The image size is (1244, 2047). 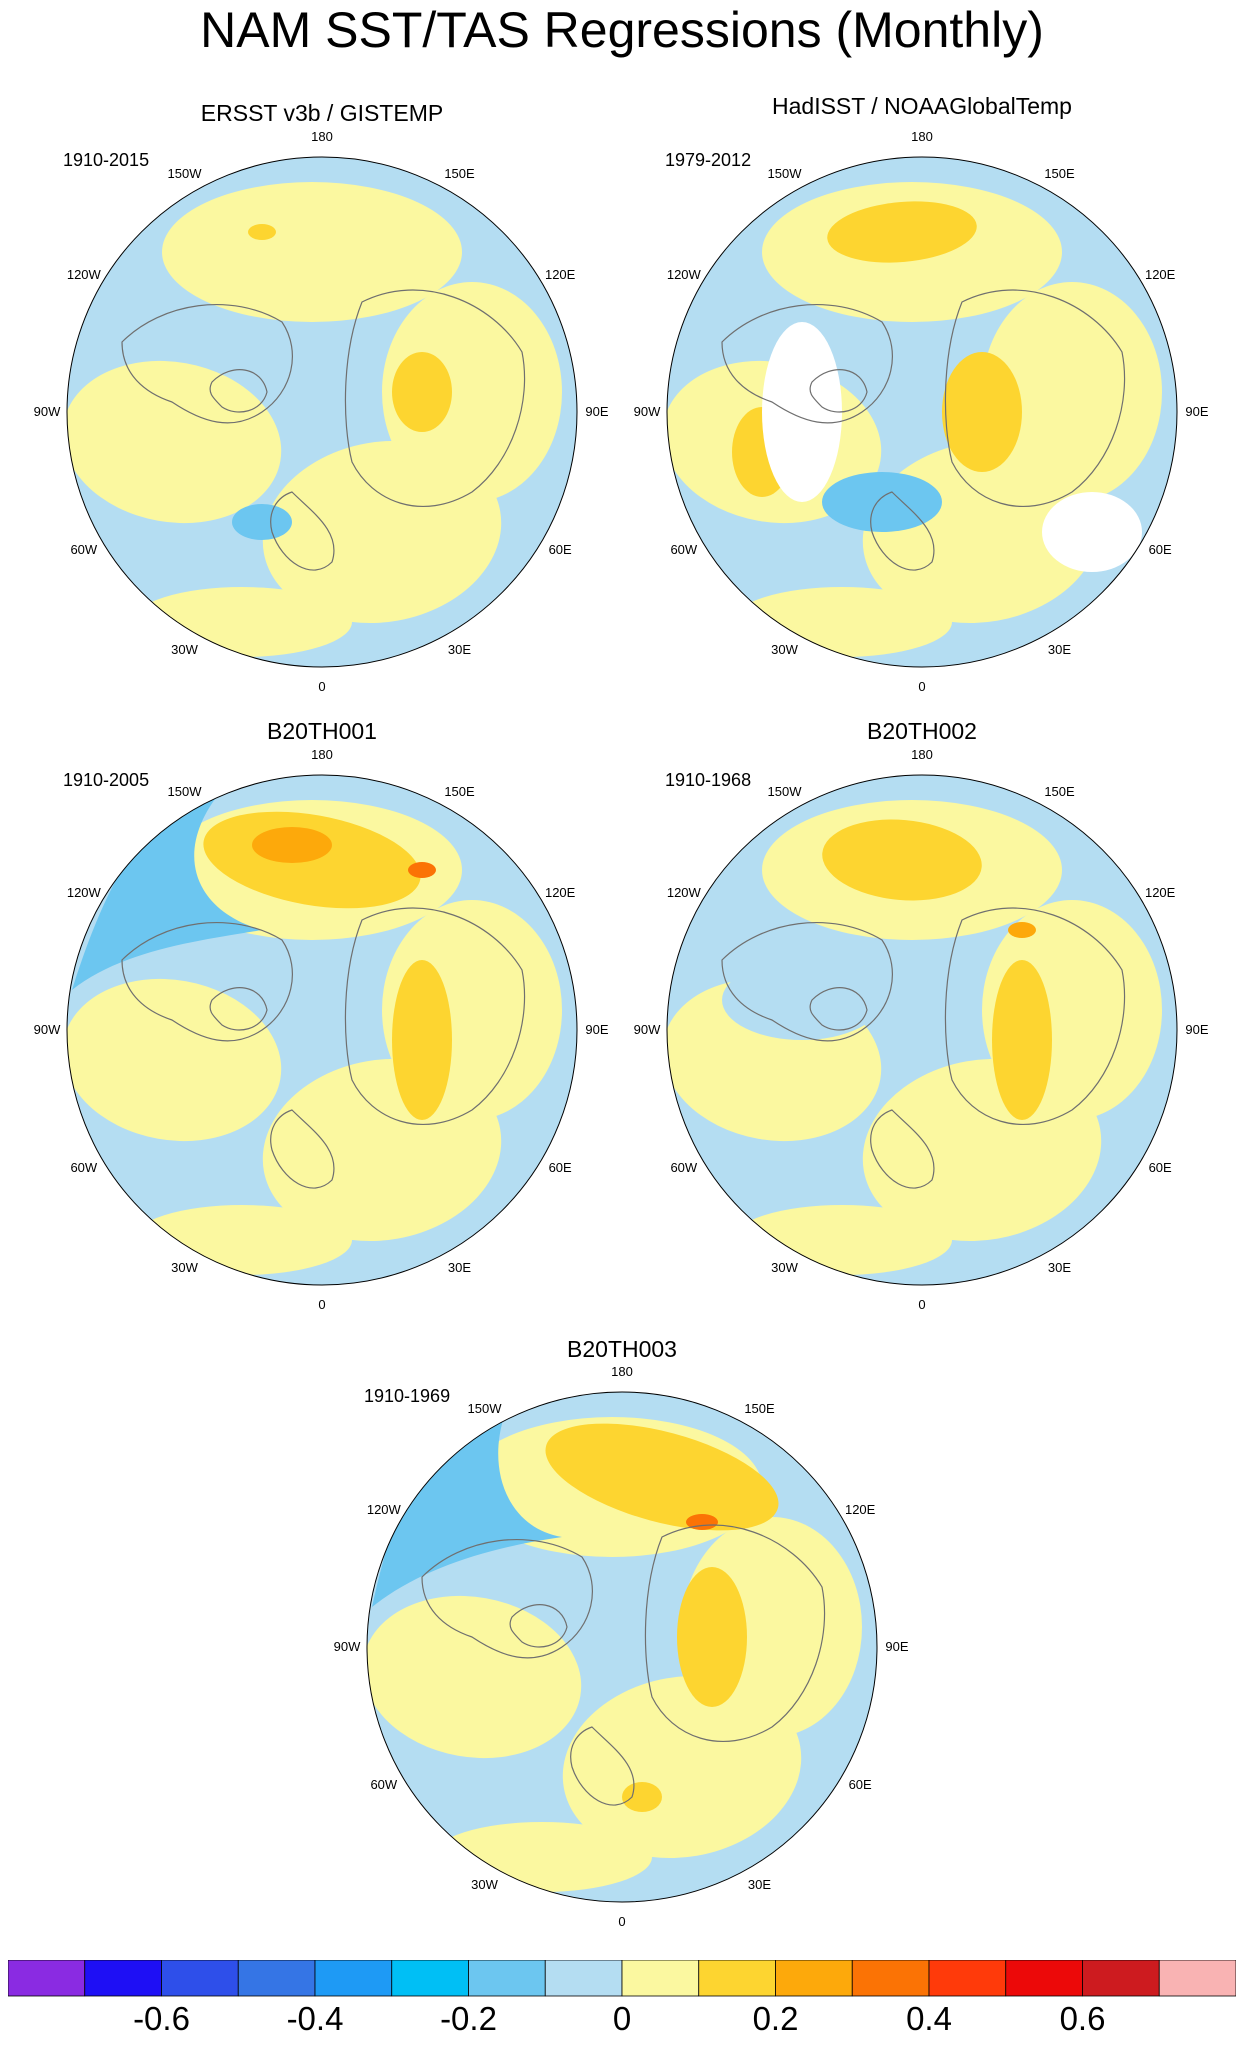 What do you see at coordinates (322, 113) in the screenshot?
I see `panel-title: ERSST v3b / GISTEMP` at bounding box center [322, 113].